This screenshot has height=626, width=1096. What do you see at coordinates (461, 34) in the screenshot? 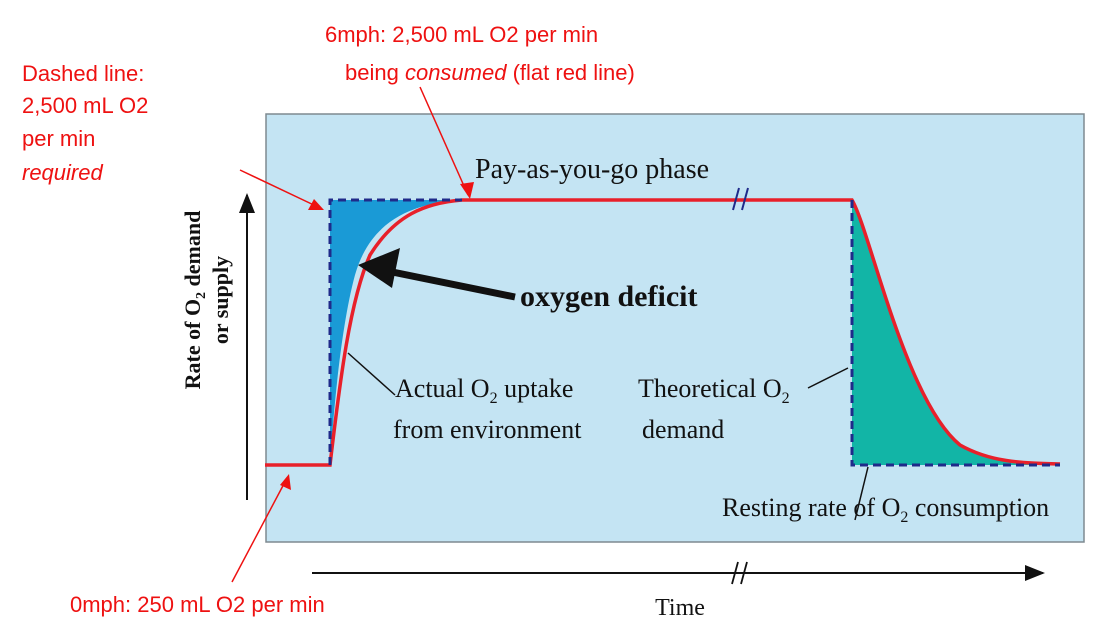
I see `top-annotation-line1: 6mph: 2,500 mL O2 per min` at bounding box center [461, 34].